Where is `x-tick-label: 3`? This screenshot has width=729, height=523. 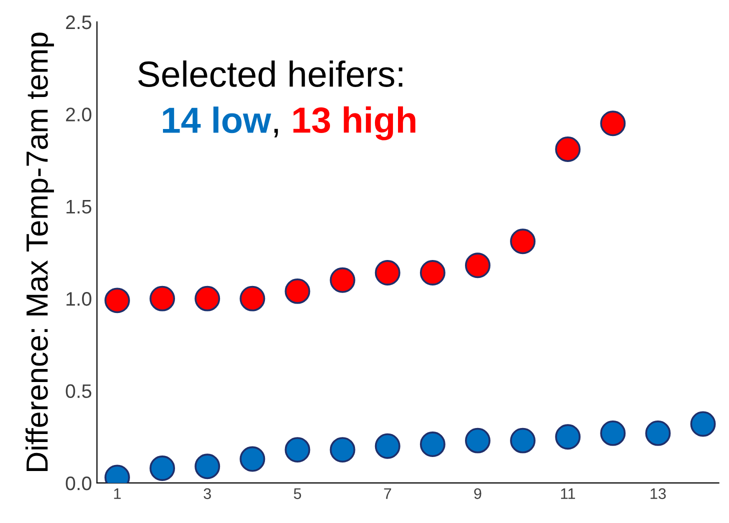
x-tick-label: 3 is located at coordinates (207, 494).